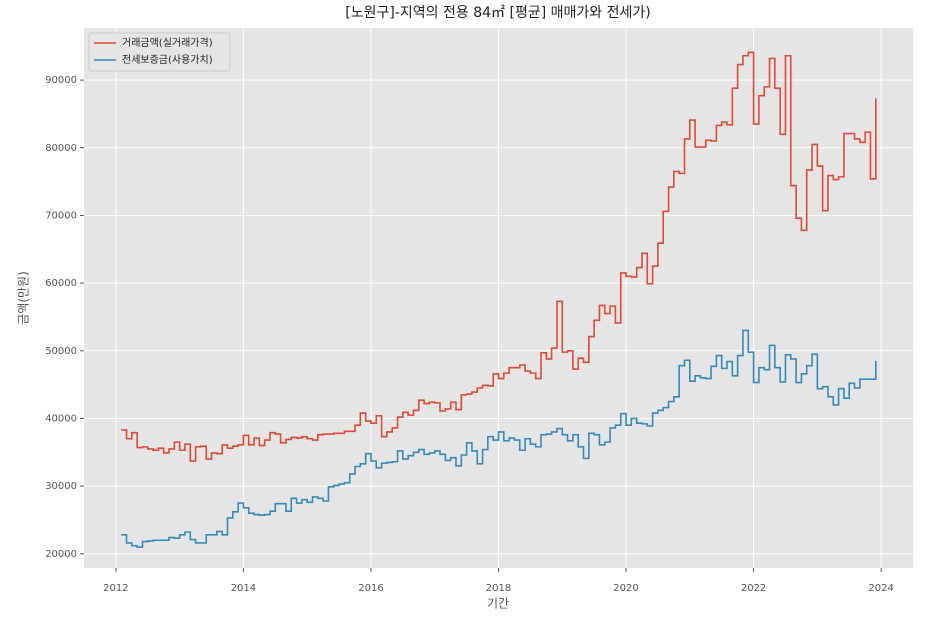 This screenshot has width=927, height=624. Describe the element at coordinates (61, 80) in the screenshot. I see `y-tick-label: 90000` at that location.